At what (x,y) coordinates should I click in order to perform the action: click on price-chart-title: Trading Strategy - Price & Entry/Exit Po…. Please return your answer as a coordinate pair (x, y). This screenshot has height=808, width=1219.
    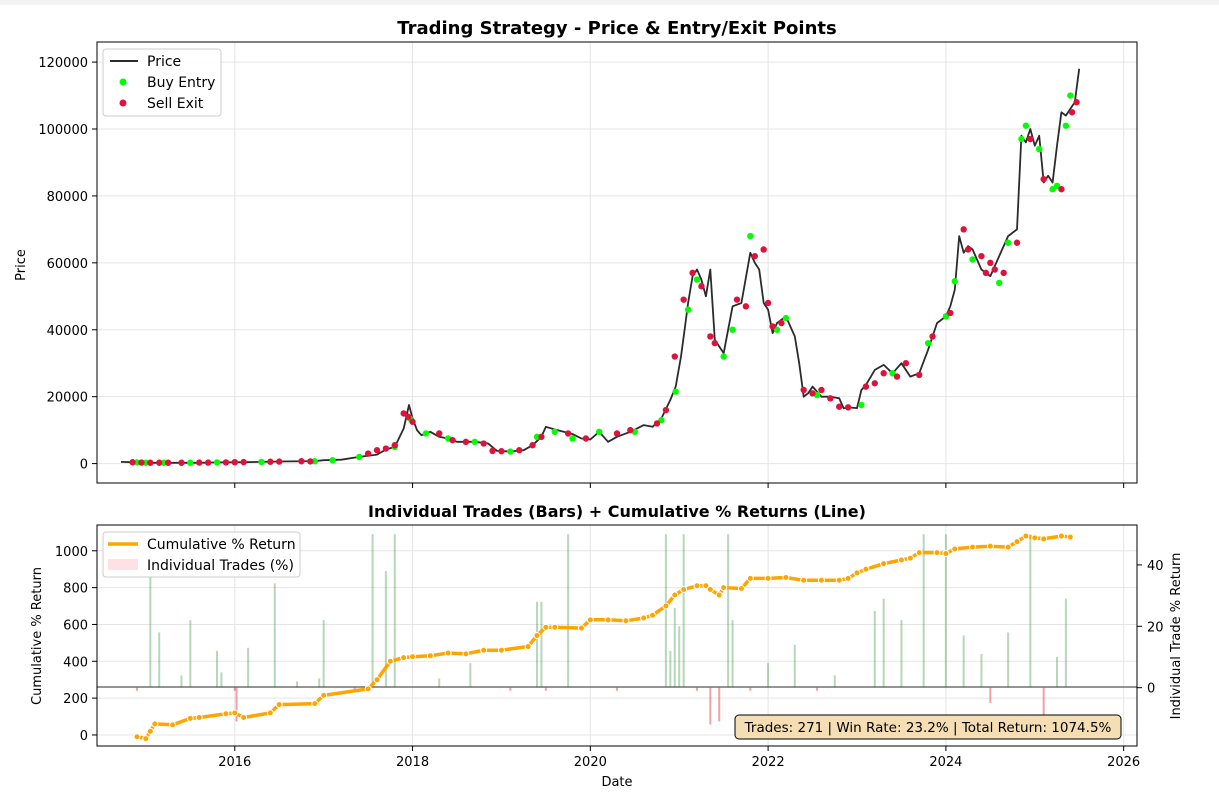
    Looking at the image, I should click on (616, 28).